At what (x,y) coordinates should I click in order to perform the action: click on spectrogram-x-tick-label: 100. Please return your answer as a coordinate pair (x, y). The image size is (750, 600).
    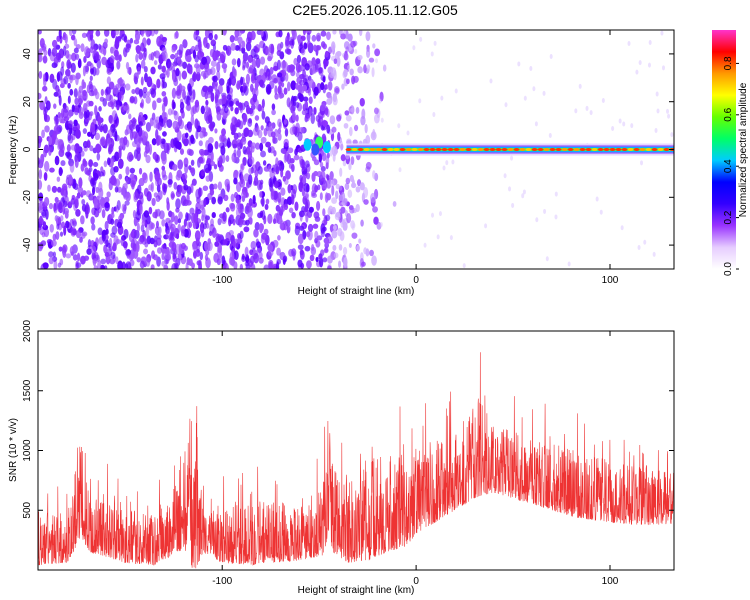
    Looking at the image, I should click on (610, 280).